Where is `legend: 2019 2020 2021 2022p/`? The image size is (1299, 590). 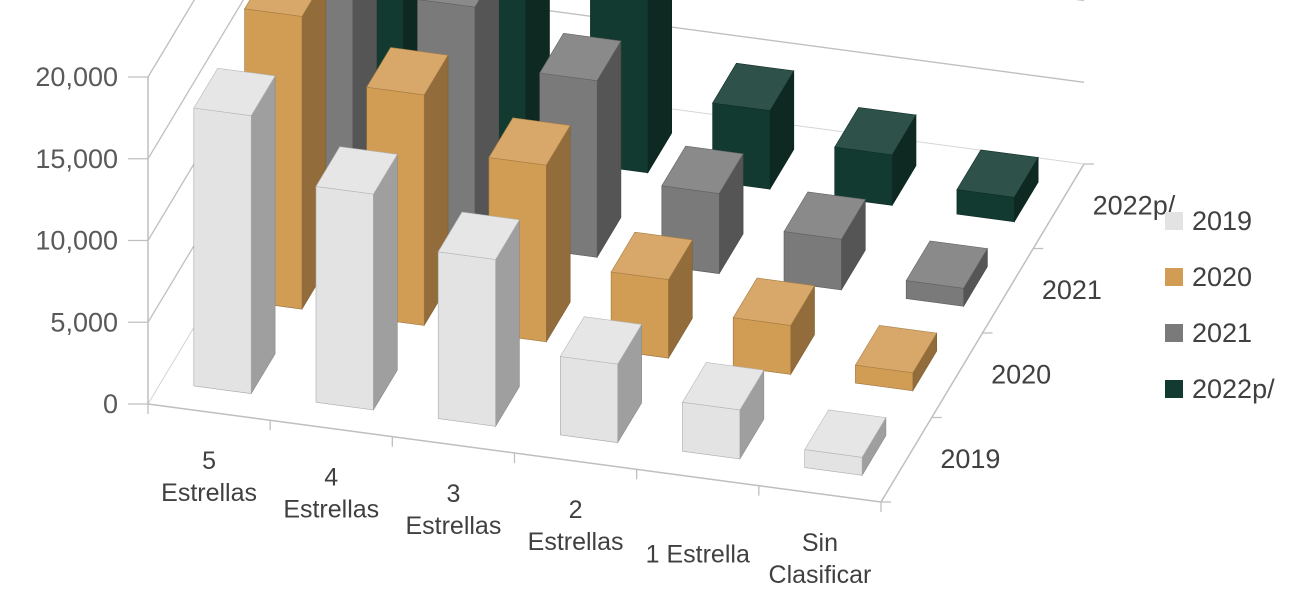 legend: 2019 2020 2021 2022p/ is located at coordinates (1230, 305).